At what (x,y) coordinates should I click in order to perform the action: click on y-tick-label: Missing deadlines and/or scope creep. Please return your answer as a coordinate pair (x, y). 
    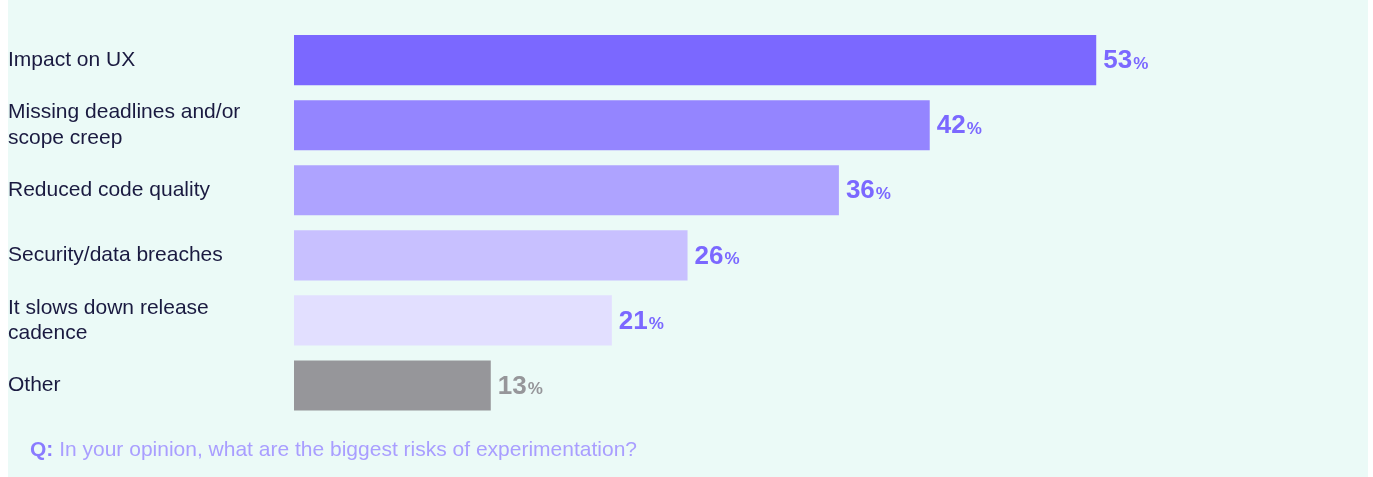
    Looking at the image, I should click on (124, 123).